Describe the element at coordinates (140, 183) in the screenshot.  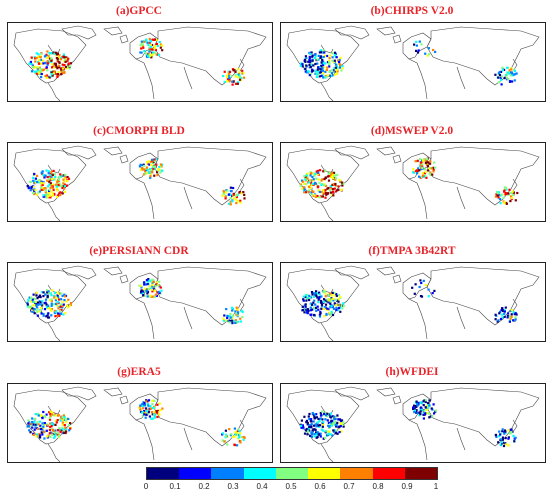
I see `world-map` at that location.